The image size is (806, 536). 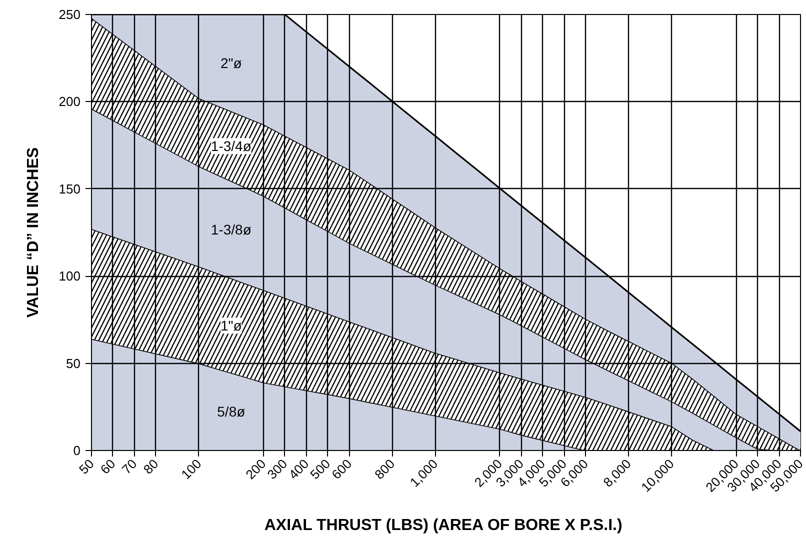 I want to click on x-tick-label: 70, so click(x=129, y=467).